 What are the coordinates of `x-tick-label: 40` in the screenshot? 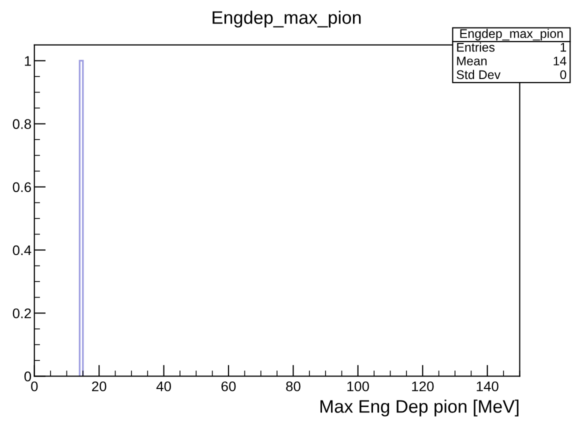 It's located at (163, 386).